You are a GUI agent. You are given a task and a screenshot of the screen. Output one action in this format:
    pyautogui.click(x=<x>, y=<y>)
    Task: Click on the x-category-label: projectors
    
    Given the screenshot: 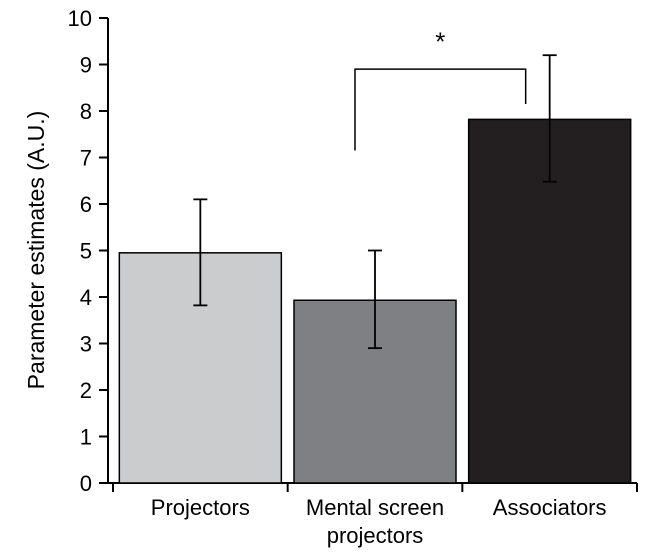 What is the action you would take?
    pyautogui.click(x=375, y=535)
    